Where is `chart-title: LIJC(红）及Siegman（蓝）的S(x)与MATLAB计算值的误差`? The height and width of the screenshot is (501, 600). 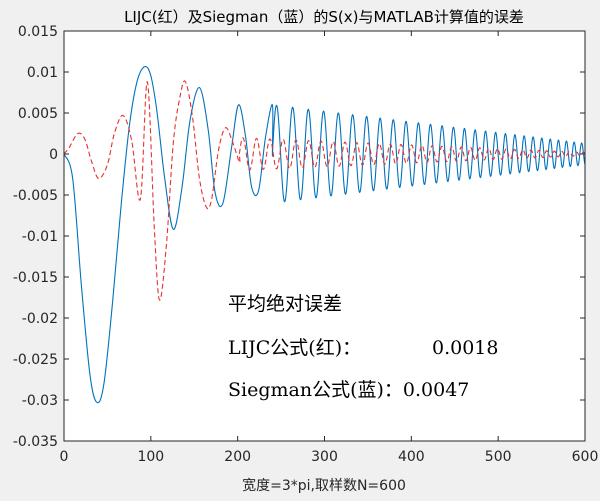 chart-title: LIJC(红）及Siegman（蓝）的S(x)与MATLAB计算值的误差 is located at coordinates (324, 17).